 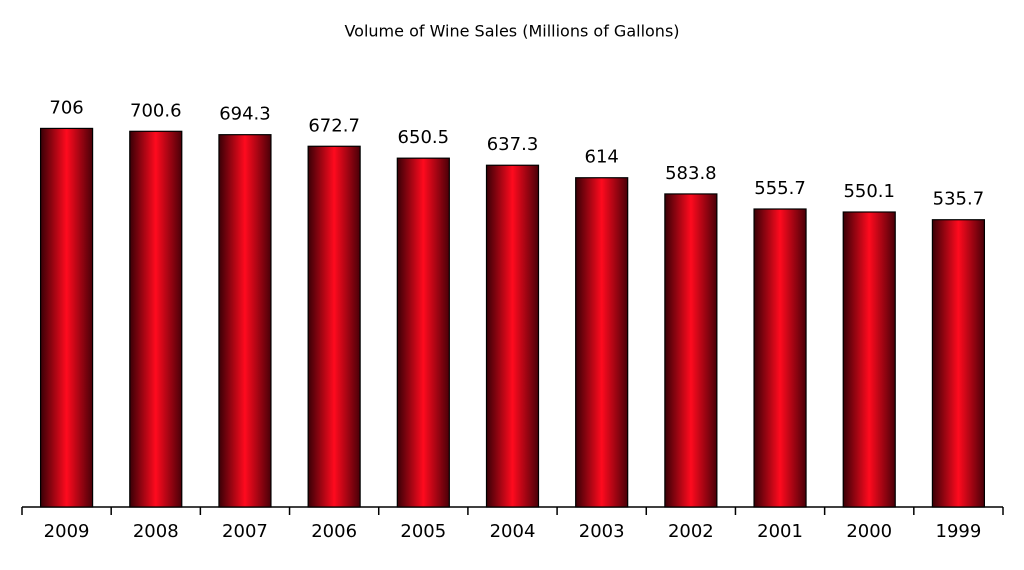 I want to click on x-tick-label: 2009, so click(x=67, y=531).